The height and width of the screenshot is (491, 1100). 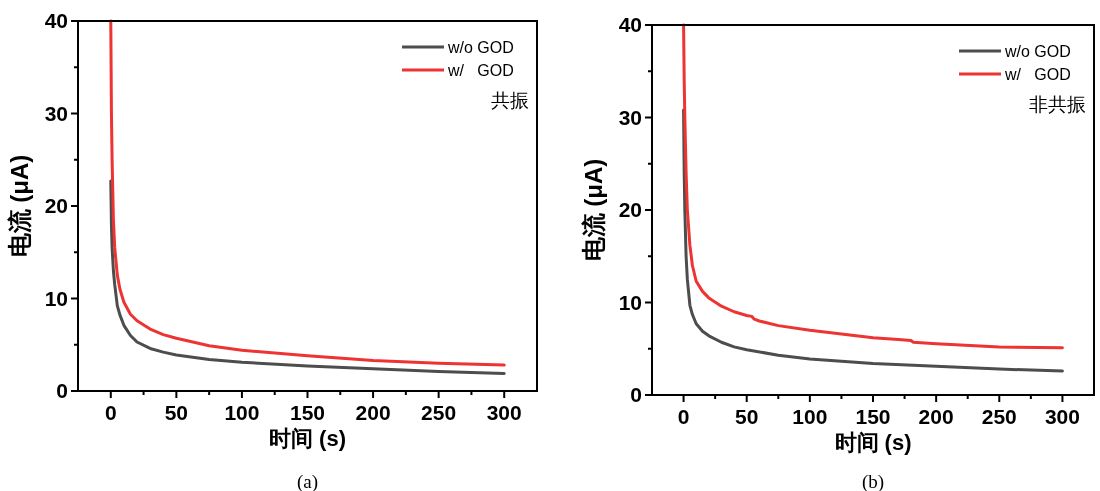 I want to click on annotation: 非共振, so click(x=1057, y=104).